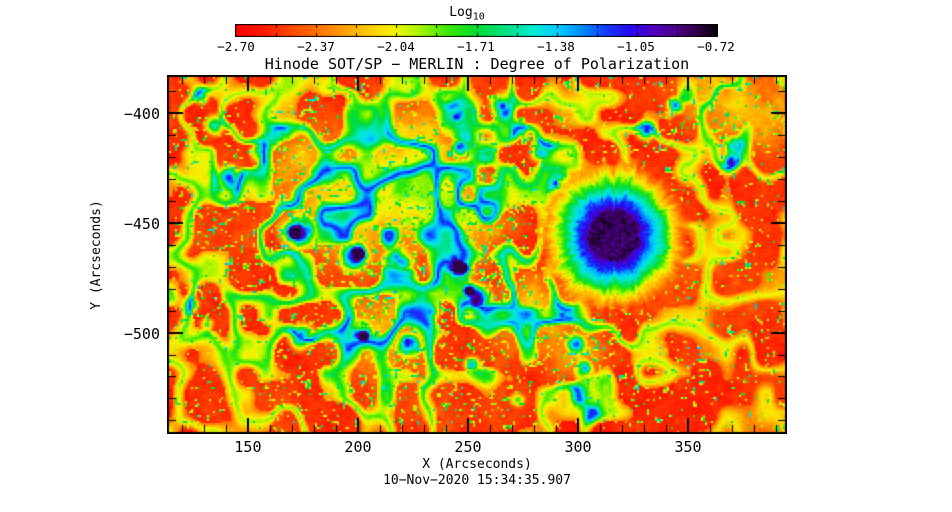  I want to click on colorbar-title: Log10, so click(467, 14).